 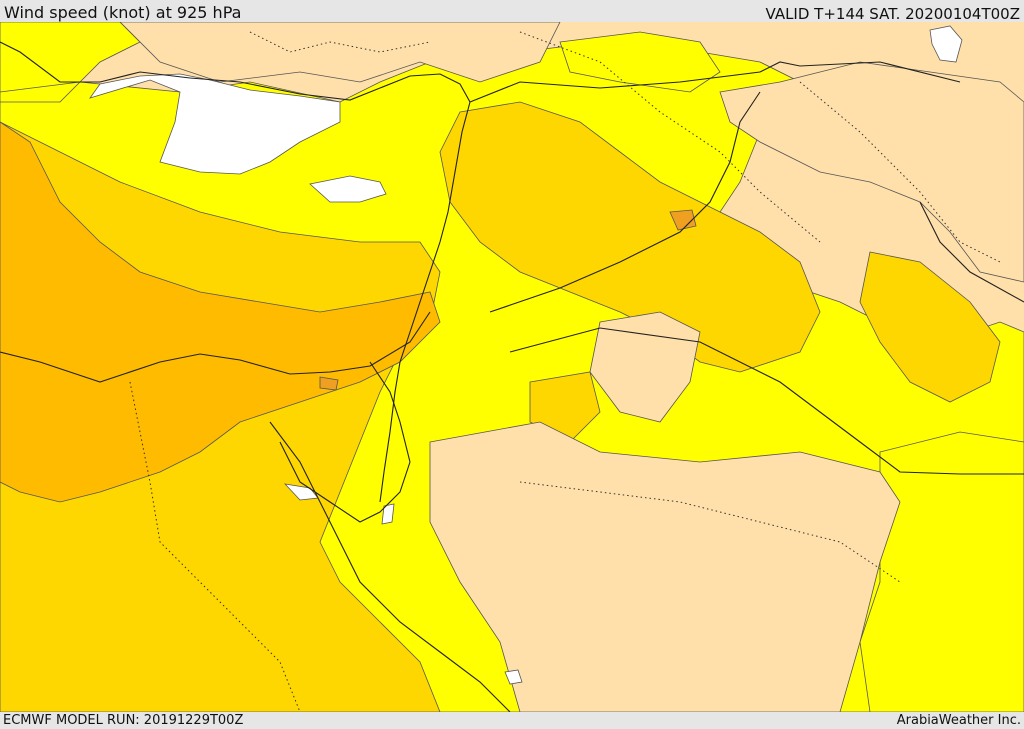 I want to click on border-iraq-syria, so click(x=715, y=82).